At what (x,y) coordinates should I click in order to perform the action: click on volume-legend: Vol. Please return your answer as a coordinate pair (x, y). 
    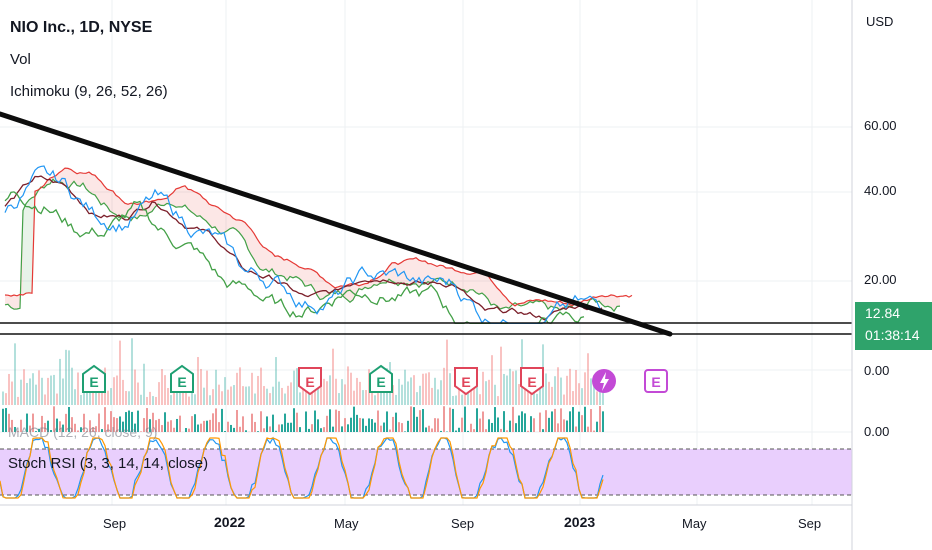
    Looking at the image, I should click on (20, 59).